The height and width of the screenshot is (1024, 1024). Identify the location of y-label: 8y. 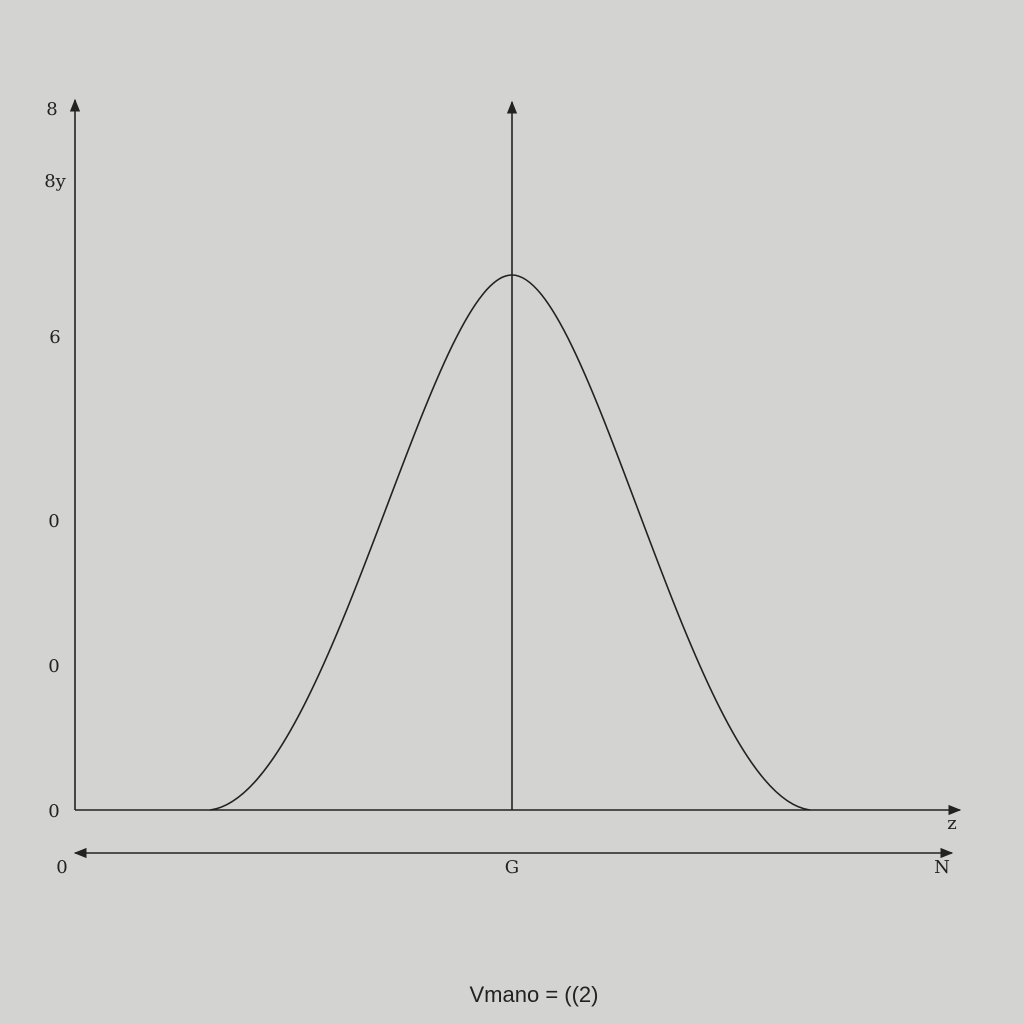
(55, 181).